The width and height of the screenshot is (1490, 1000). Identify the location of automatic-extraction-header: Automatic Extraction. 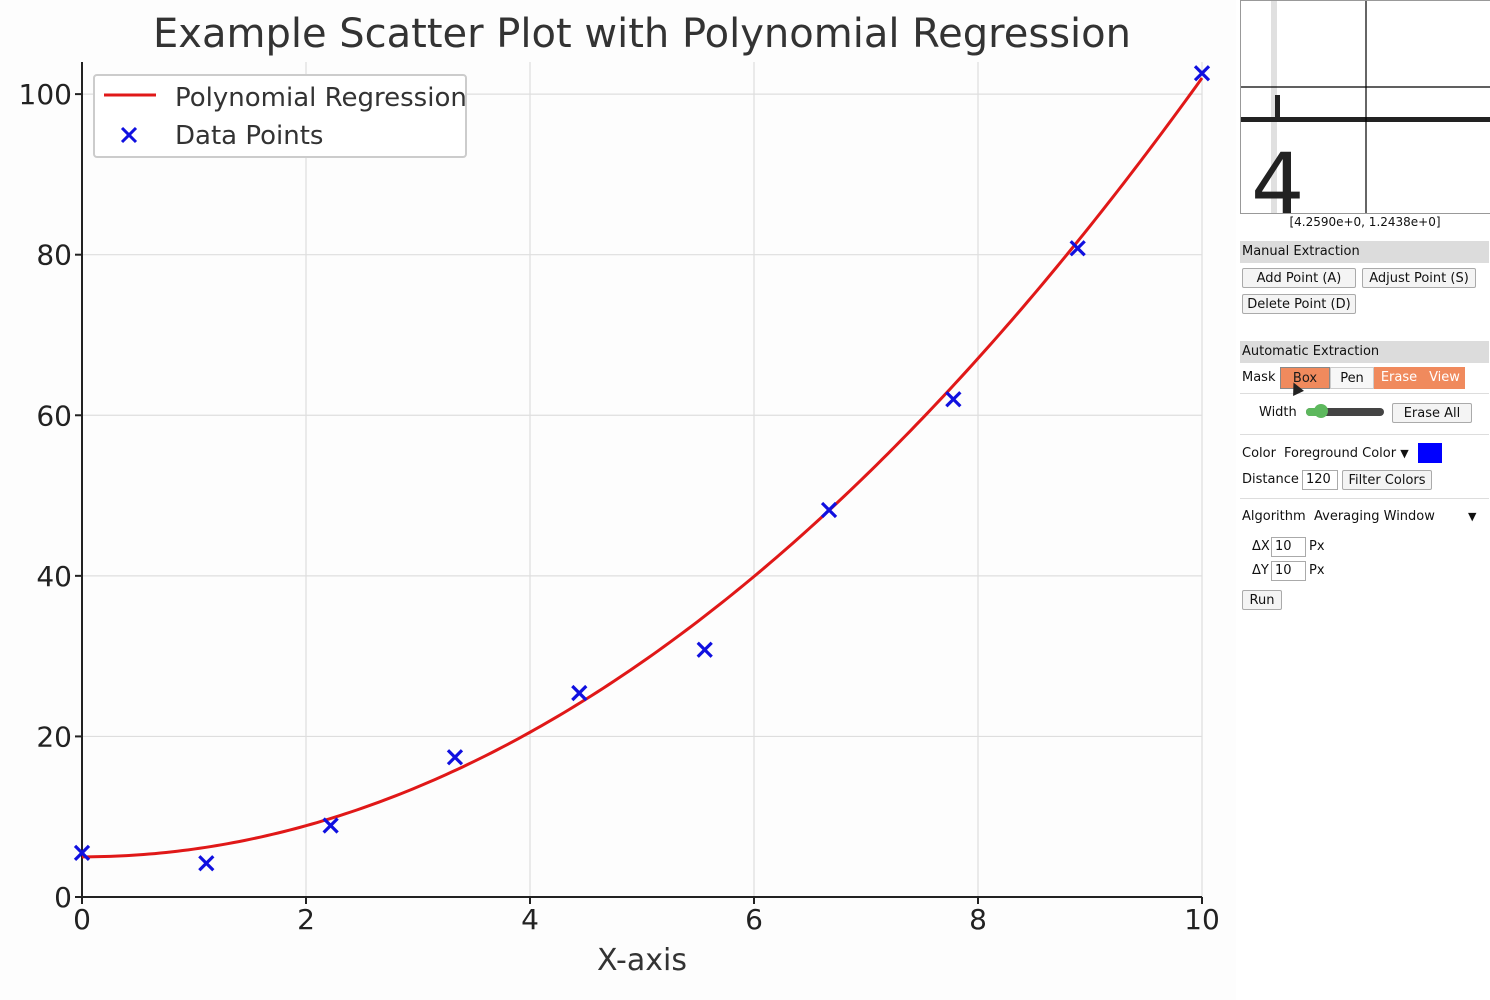
(1364, 352).